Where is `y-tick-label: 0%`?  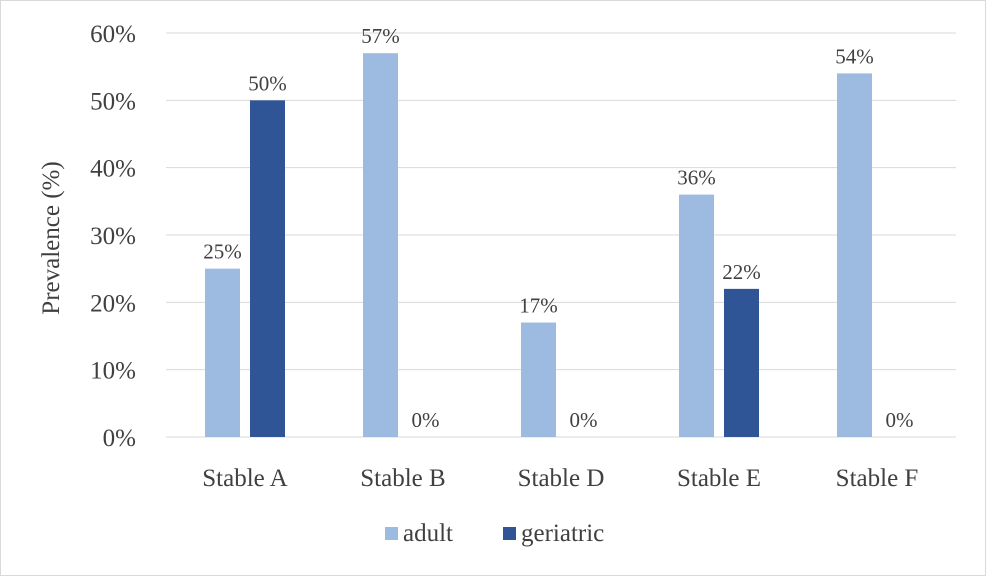 y-tick-label: 0% is located at coordinates (119, 438).